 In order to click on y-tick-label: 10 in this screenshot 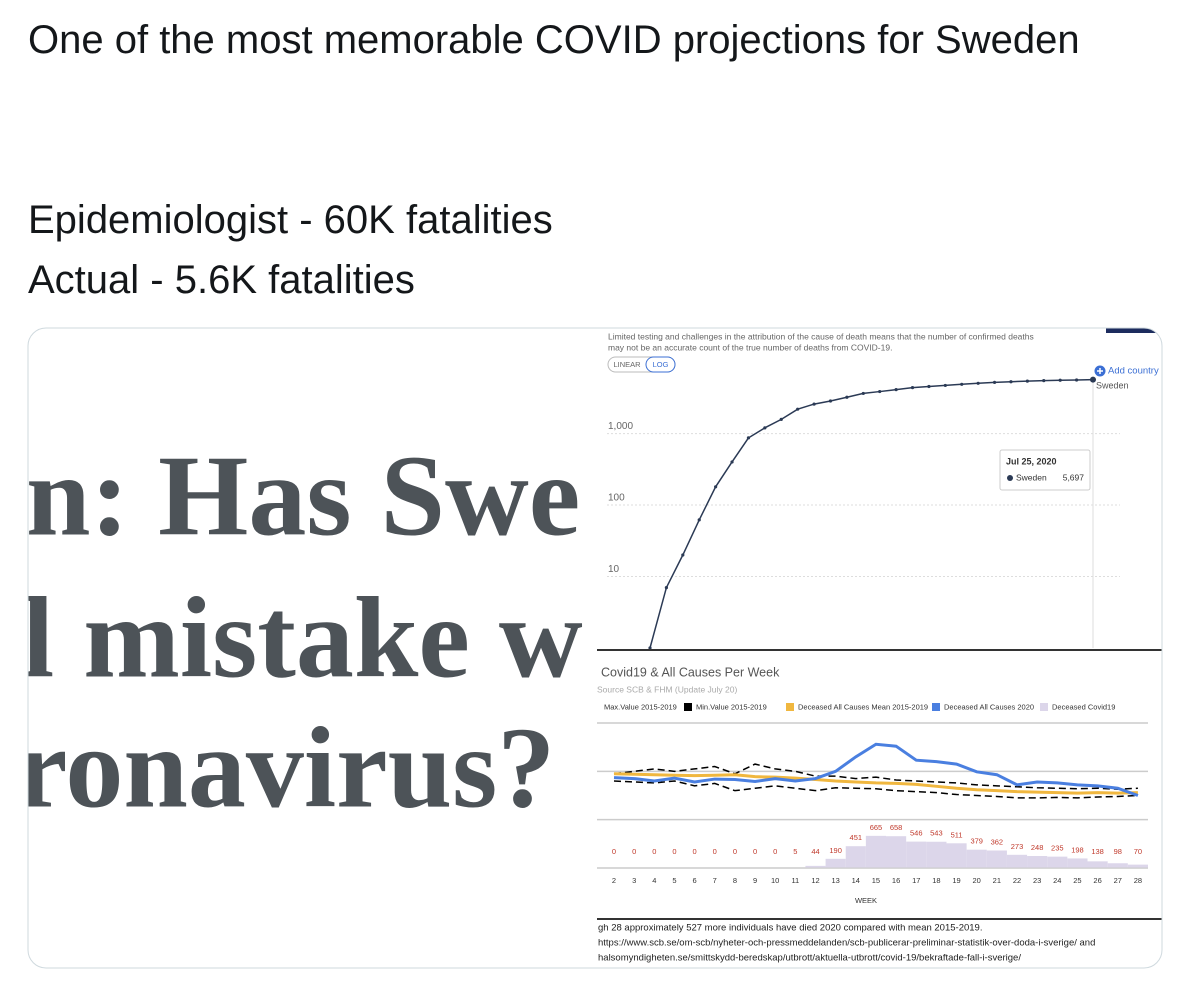, I will do `click(614, 569)`.